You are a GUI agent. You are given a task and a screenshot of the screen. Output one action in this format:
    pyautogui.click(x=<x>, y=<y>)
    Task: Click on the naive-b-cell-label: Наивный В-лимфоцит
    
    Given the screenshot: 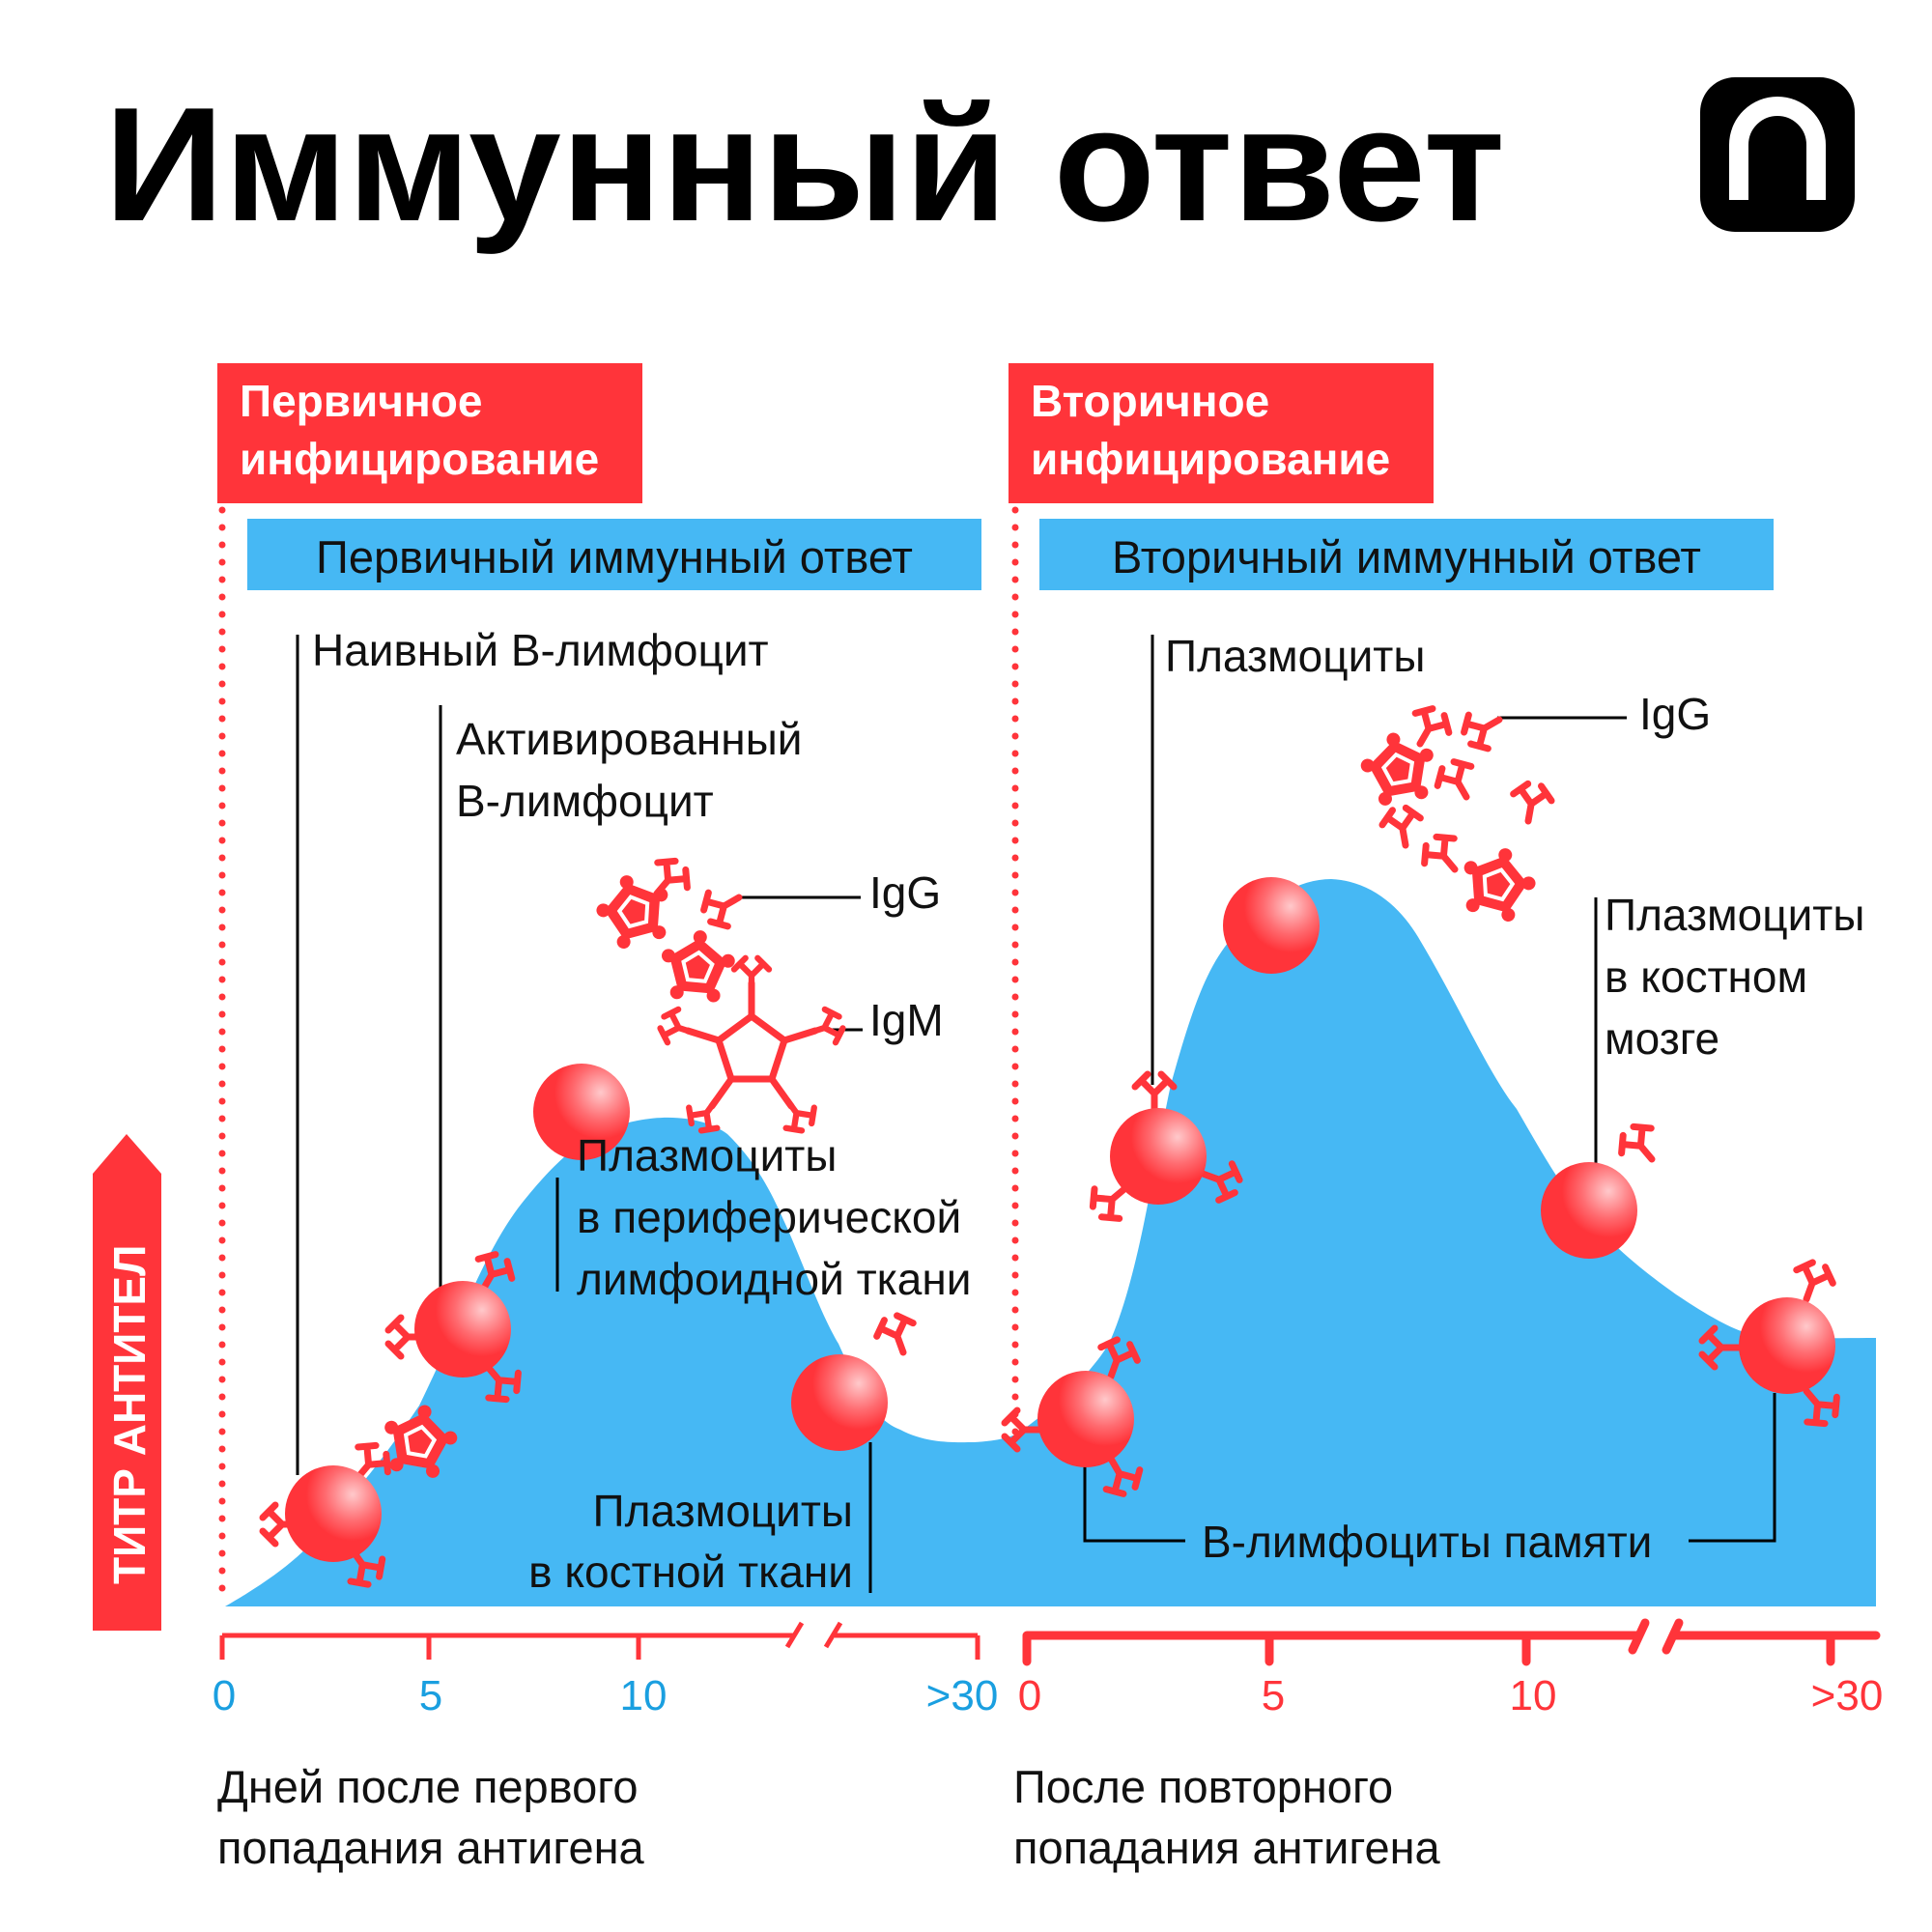 What is the action you would take?
    pyautogui.click(x=540, y=650)
    